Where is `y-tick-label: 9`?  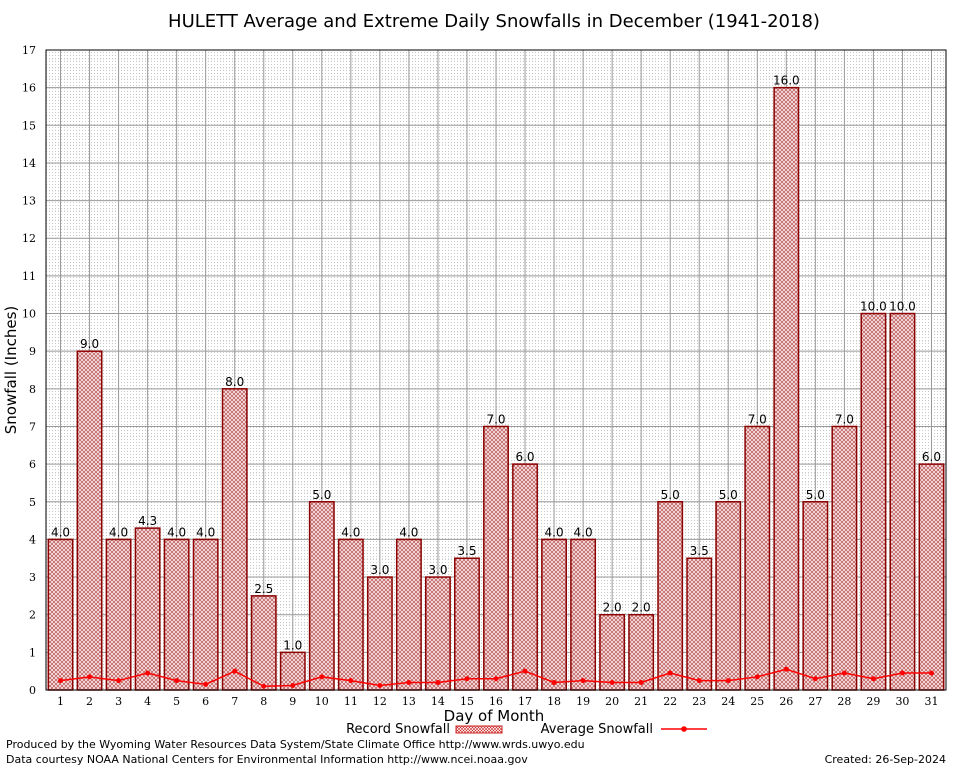
y-tick-label: 9 is located at coordinates (32, 351).